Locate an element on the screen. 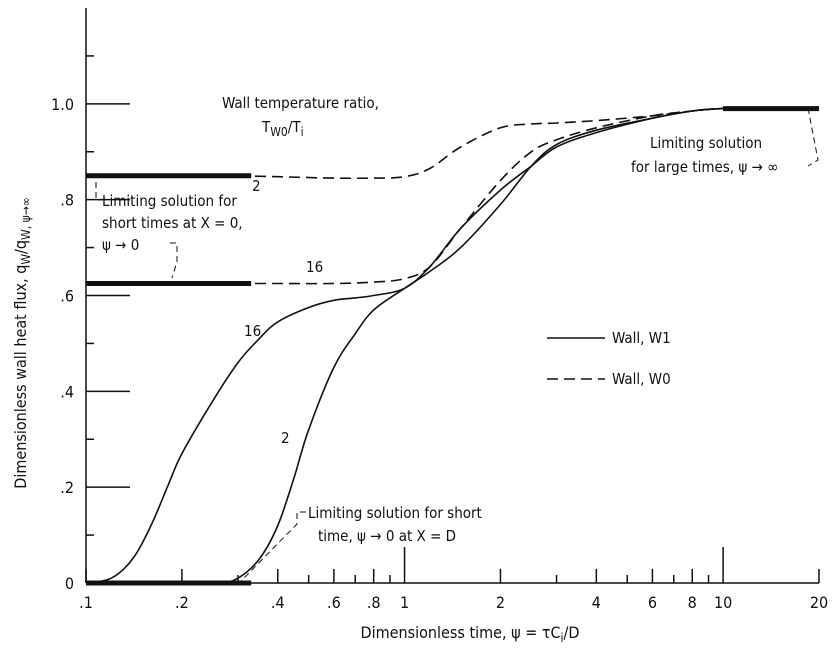 Image resolution: width=835 pixels, height=651 pixels. x-tick-label: 10 is located at coordinates (723, 602).